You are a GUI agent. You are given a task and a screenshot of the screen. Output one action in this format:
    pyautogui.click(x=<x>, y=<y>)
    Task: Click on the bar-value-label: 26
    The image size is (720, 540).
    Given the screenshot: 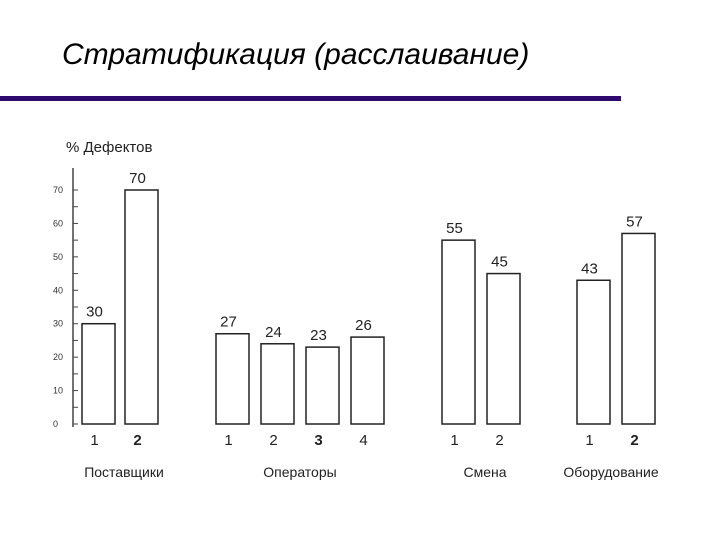 What is the action you would take?
    pyautogui.click(x=363, y=325)
    